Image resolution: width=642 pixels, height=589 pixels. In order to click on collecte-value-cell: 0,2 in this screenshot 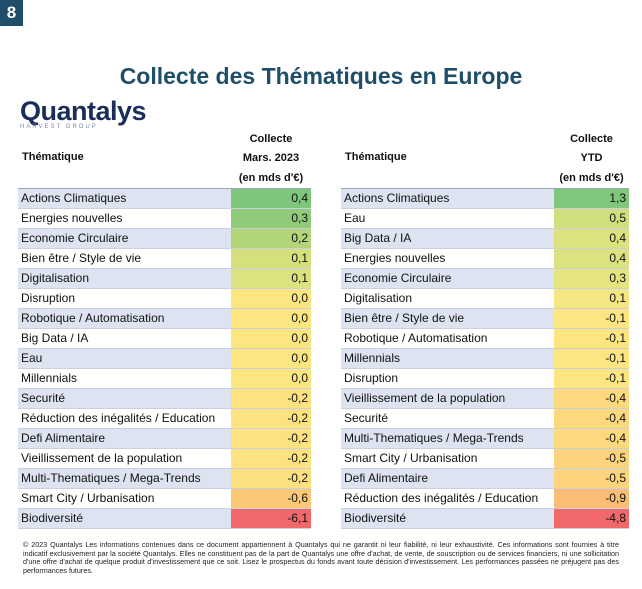, I will do `click(271, 238)`.